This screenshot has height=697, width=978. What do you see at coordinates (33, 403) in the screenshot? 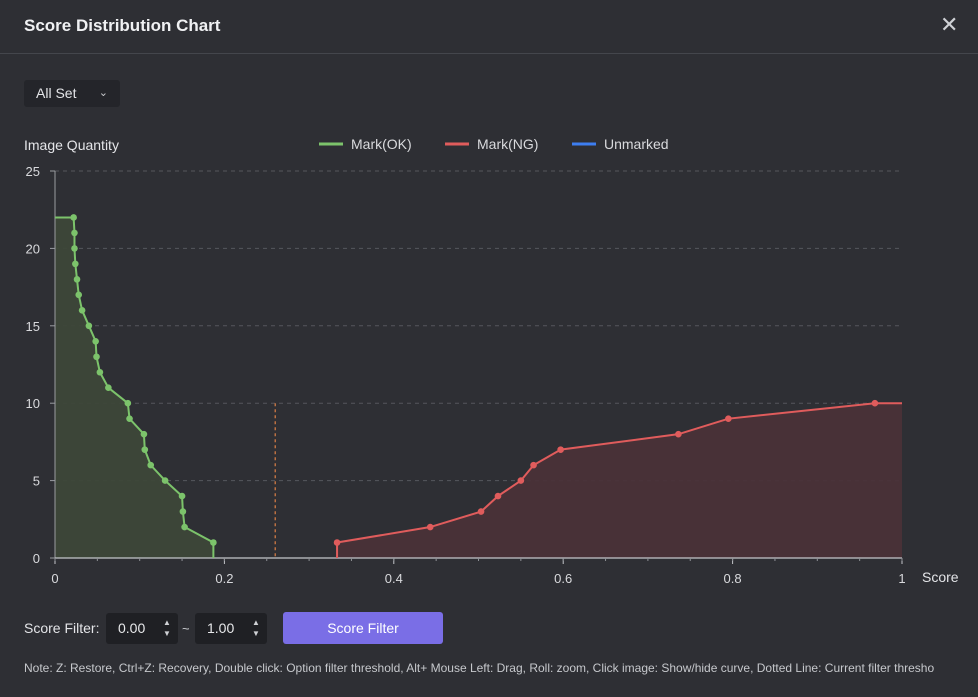
I see `y-tick-label: 10` at bounding box center [33, 403].